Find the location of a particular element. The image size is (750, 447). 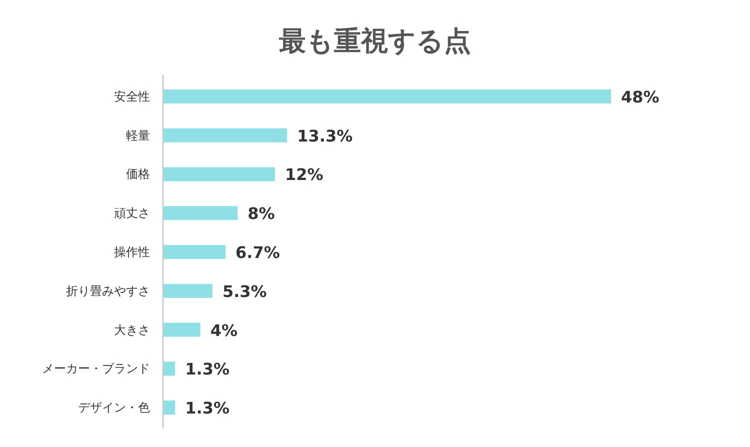

data-label: 6.7% is located at coordinates (258, 252).